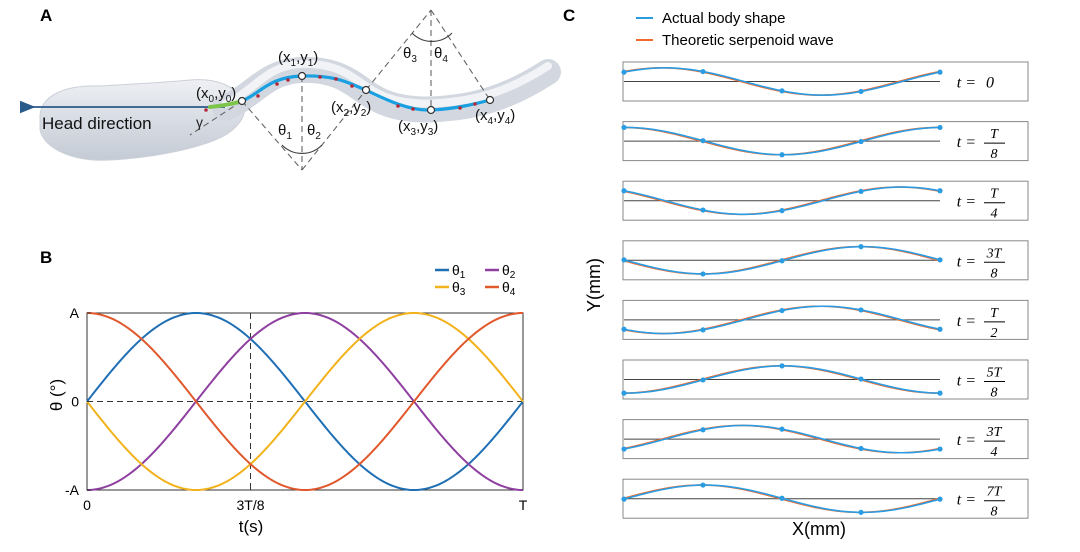 This screenshot has height=552, width=1080. What do you see at coordinates (56, 395) in the screenshot?
I see `chart-b-ylabel: θ (°)` at bounding box center [56, 395].